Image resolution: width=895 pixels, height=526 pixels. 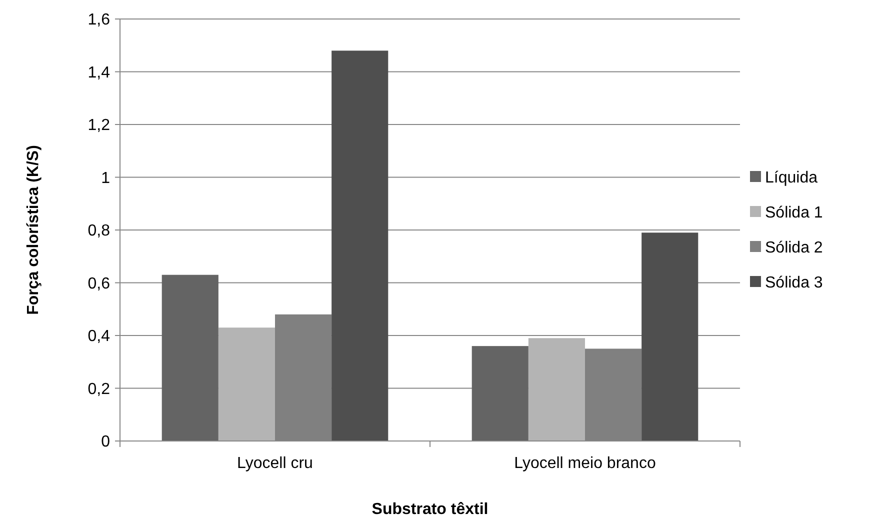 I want to click on y-tick-label: 0,6, so click(x=99, y=283).